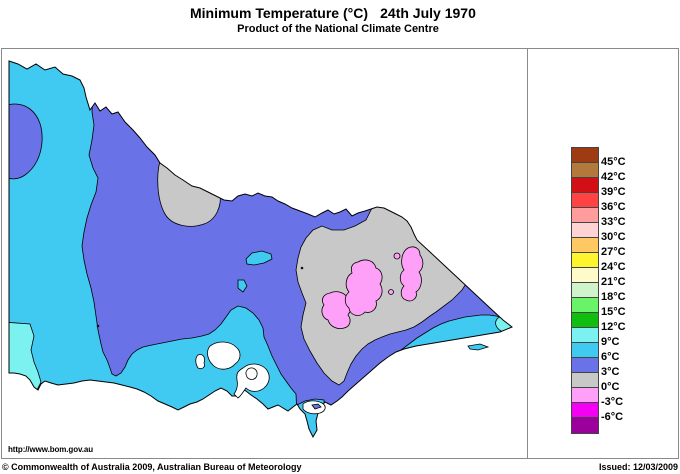 Image resolution: width=680 pixels, height=474 pixels. Describe the element at coordinates (610, 387) in the screenshot. I see `legend-label-0C: 0°C` at that location.